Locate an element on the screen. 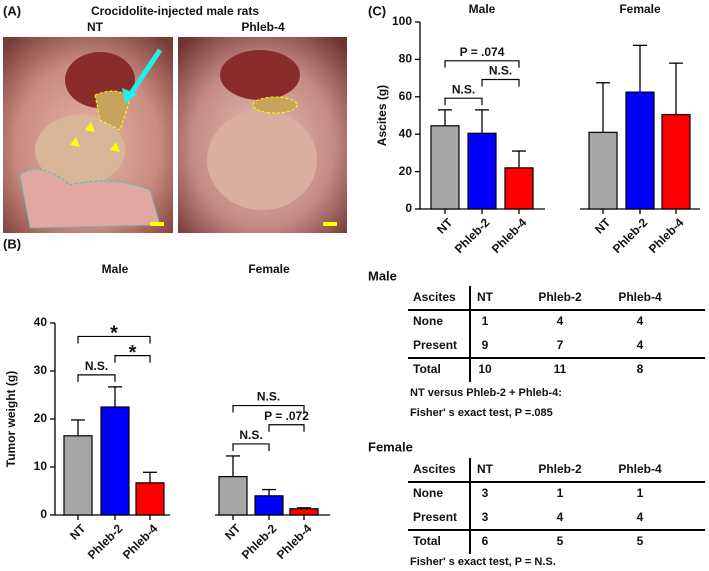  table-title: Female is located at coordinates (390, 446).